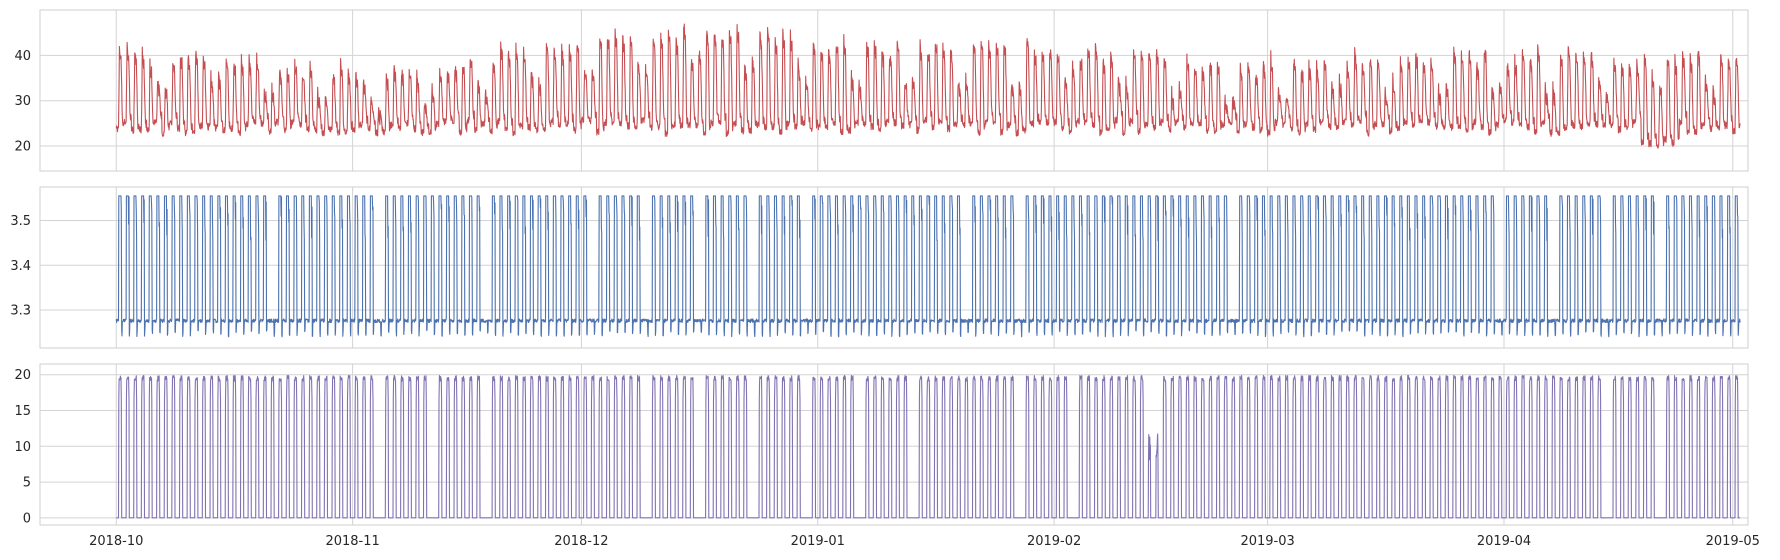  Describe the element at coordinates (116, 541) in the screenshot. I see `x-tick-label-2018-10: 2018-10` at that location.